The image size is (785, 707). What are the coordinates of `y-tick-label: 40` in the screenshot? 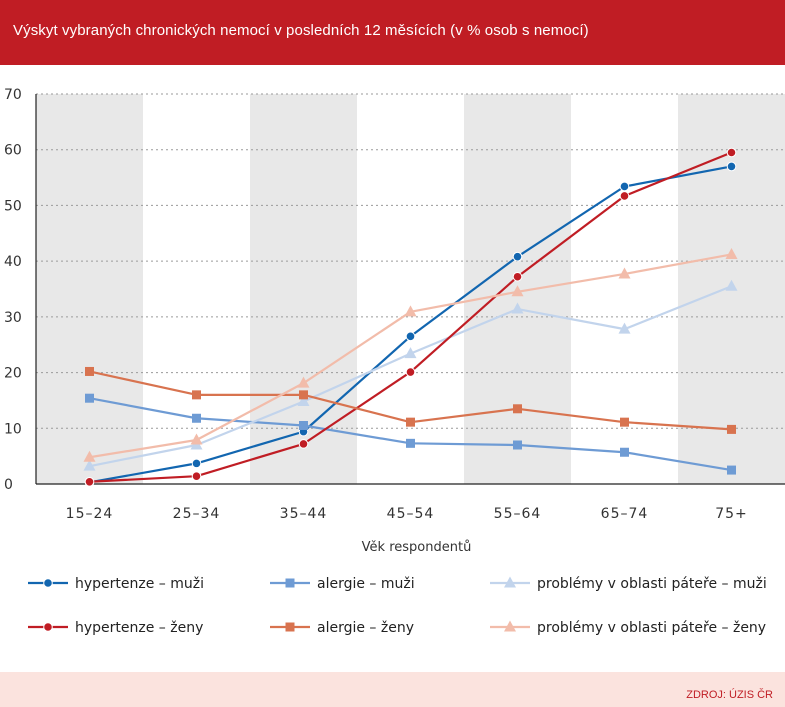 It's located at (13, 262).